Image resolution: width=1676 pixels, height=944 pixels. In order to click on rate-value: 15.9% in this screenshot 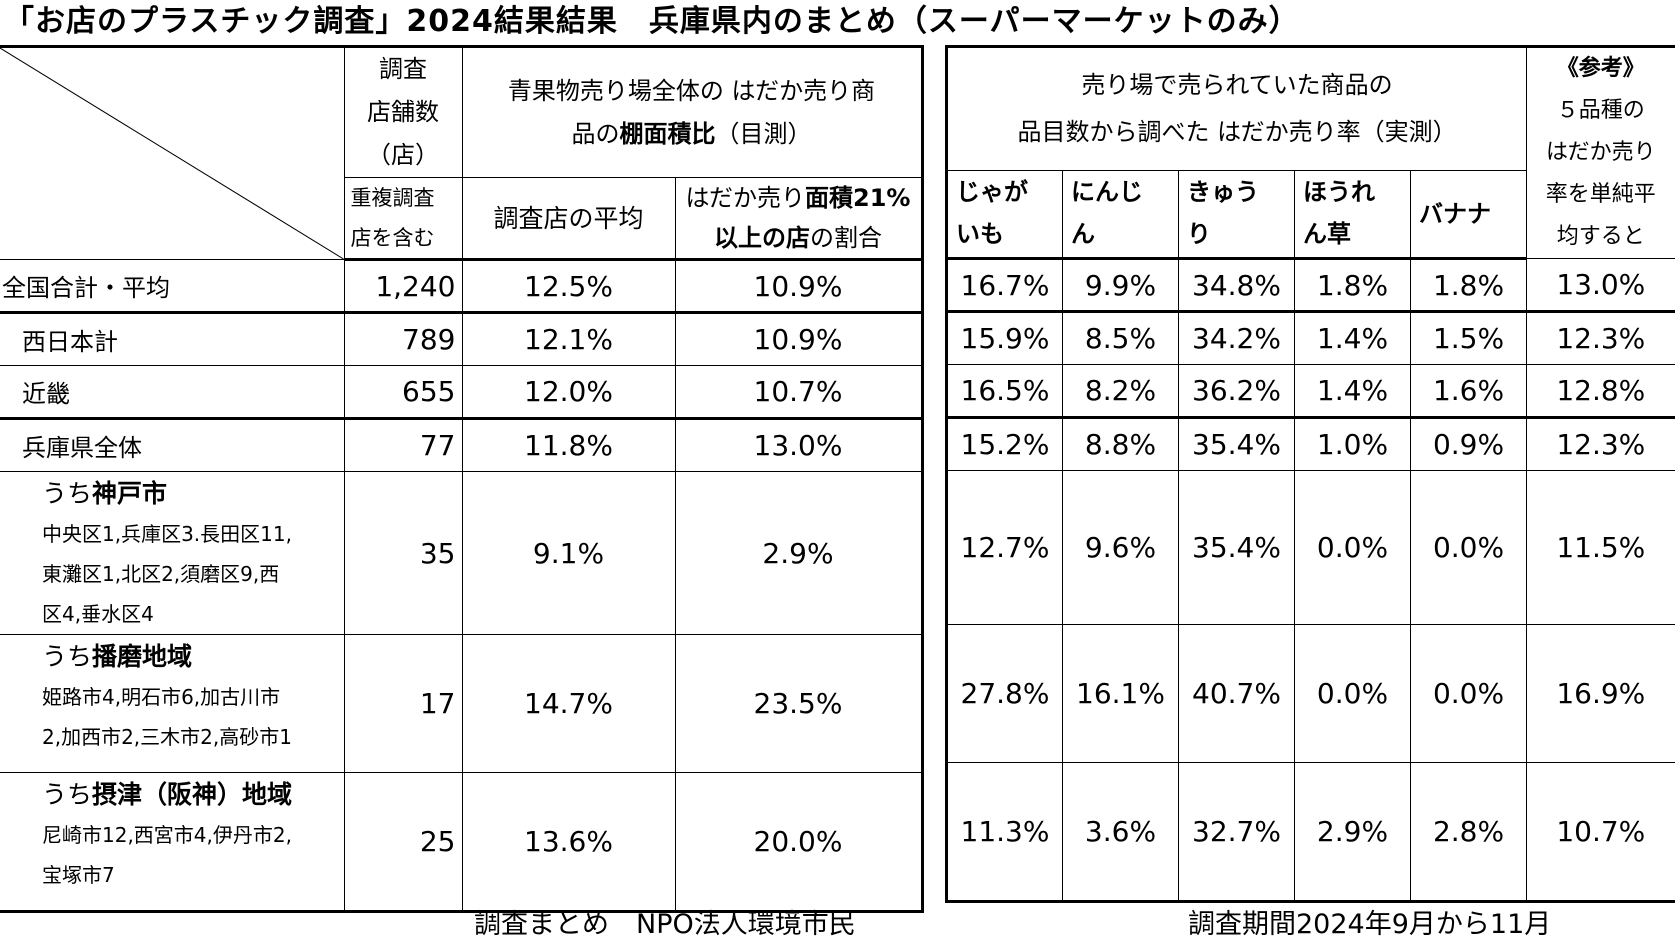, I will do `click(1004, 338)`.